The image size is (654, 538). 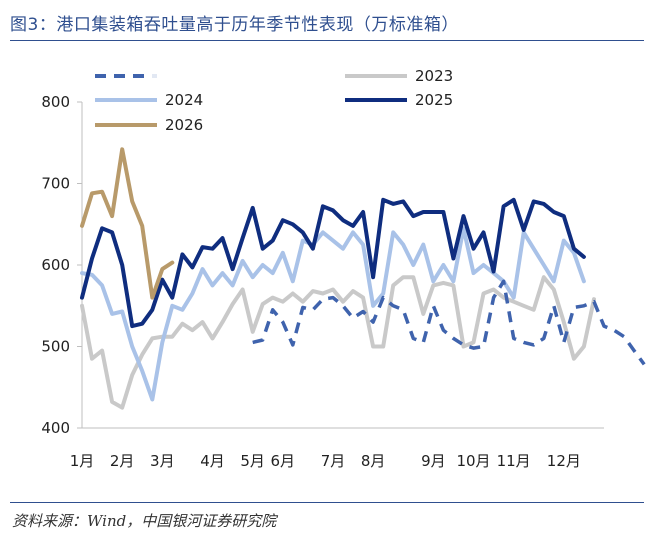 What do you see at coordinates (55, 347) in the screenshot?
I see `y-tick-label: 500` at bounding box center [55, 347].